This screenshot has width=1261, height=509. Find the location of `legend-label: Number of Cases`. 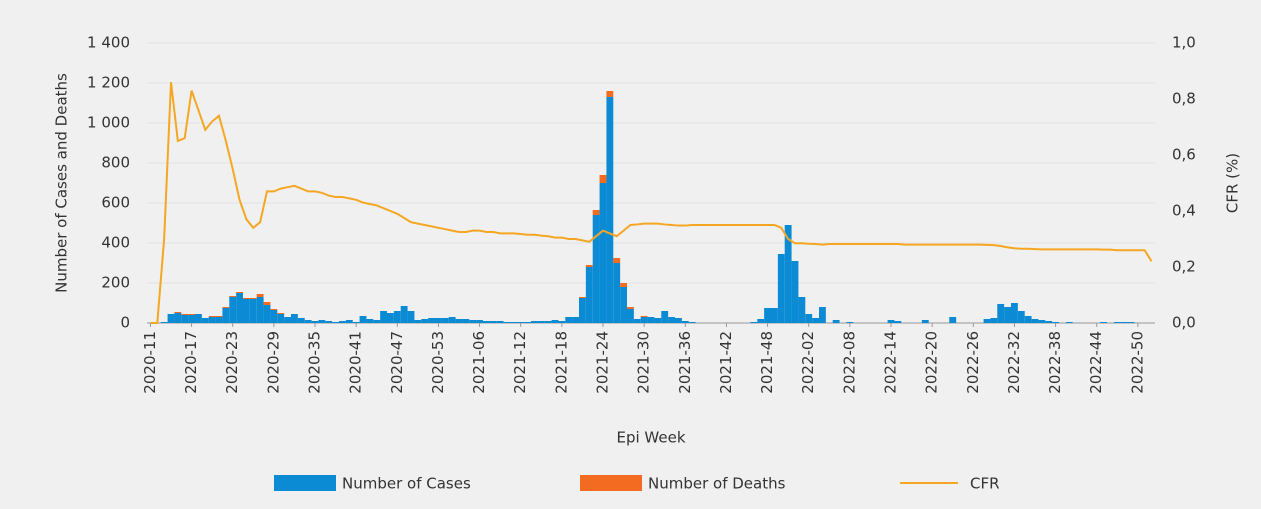

legend-label: Number of Cases is located at coordinates (406, 484).